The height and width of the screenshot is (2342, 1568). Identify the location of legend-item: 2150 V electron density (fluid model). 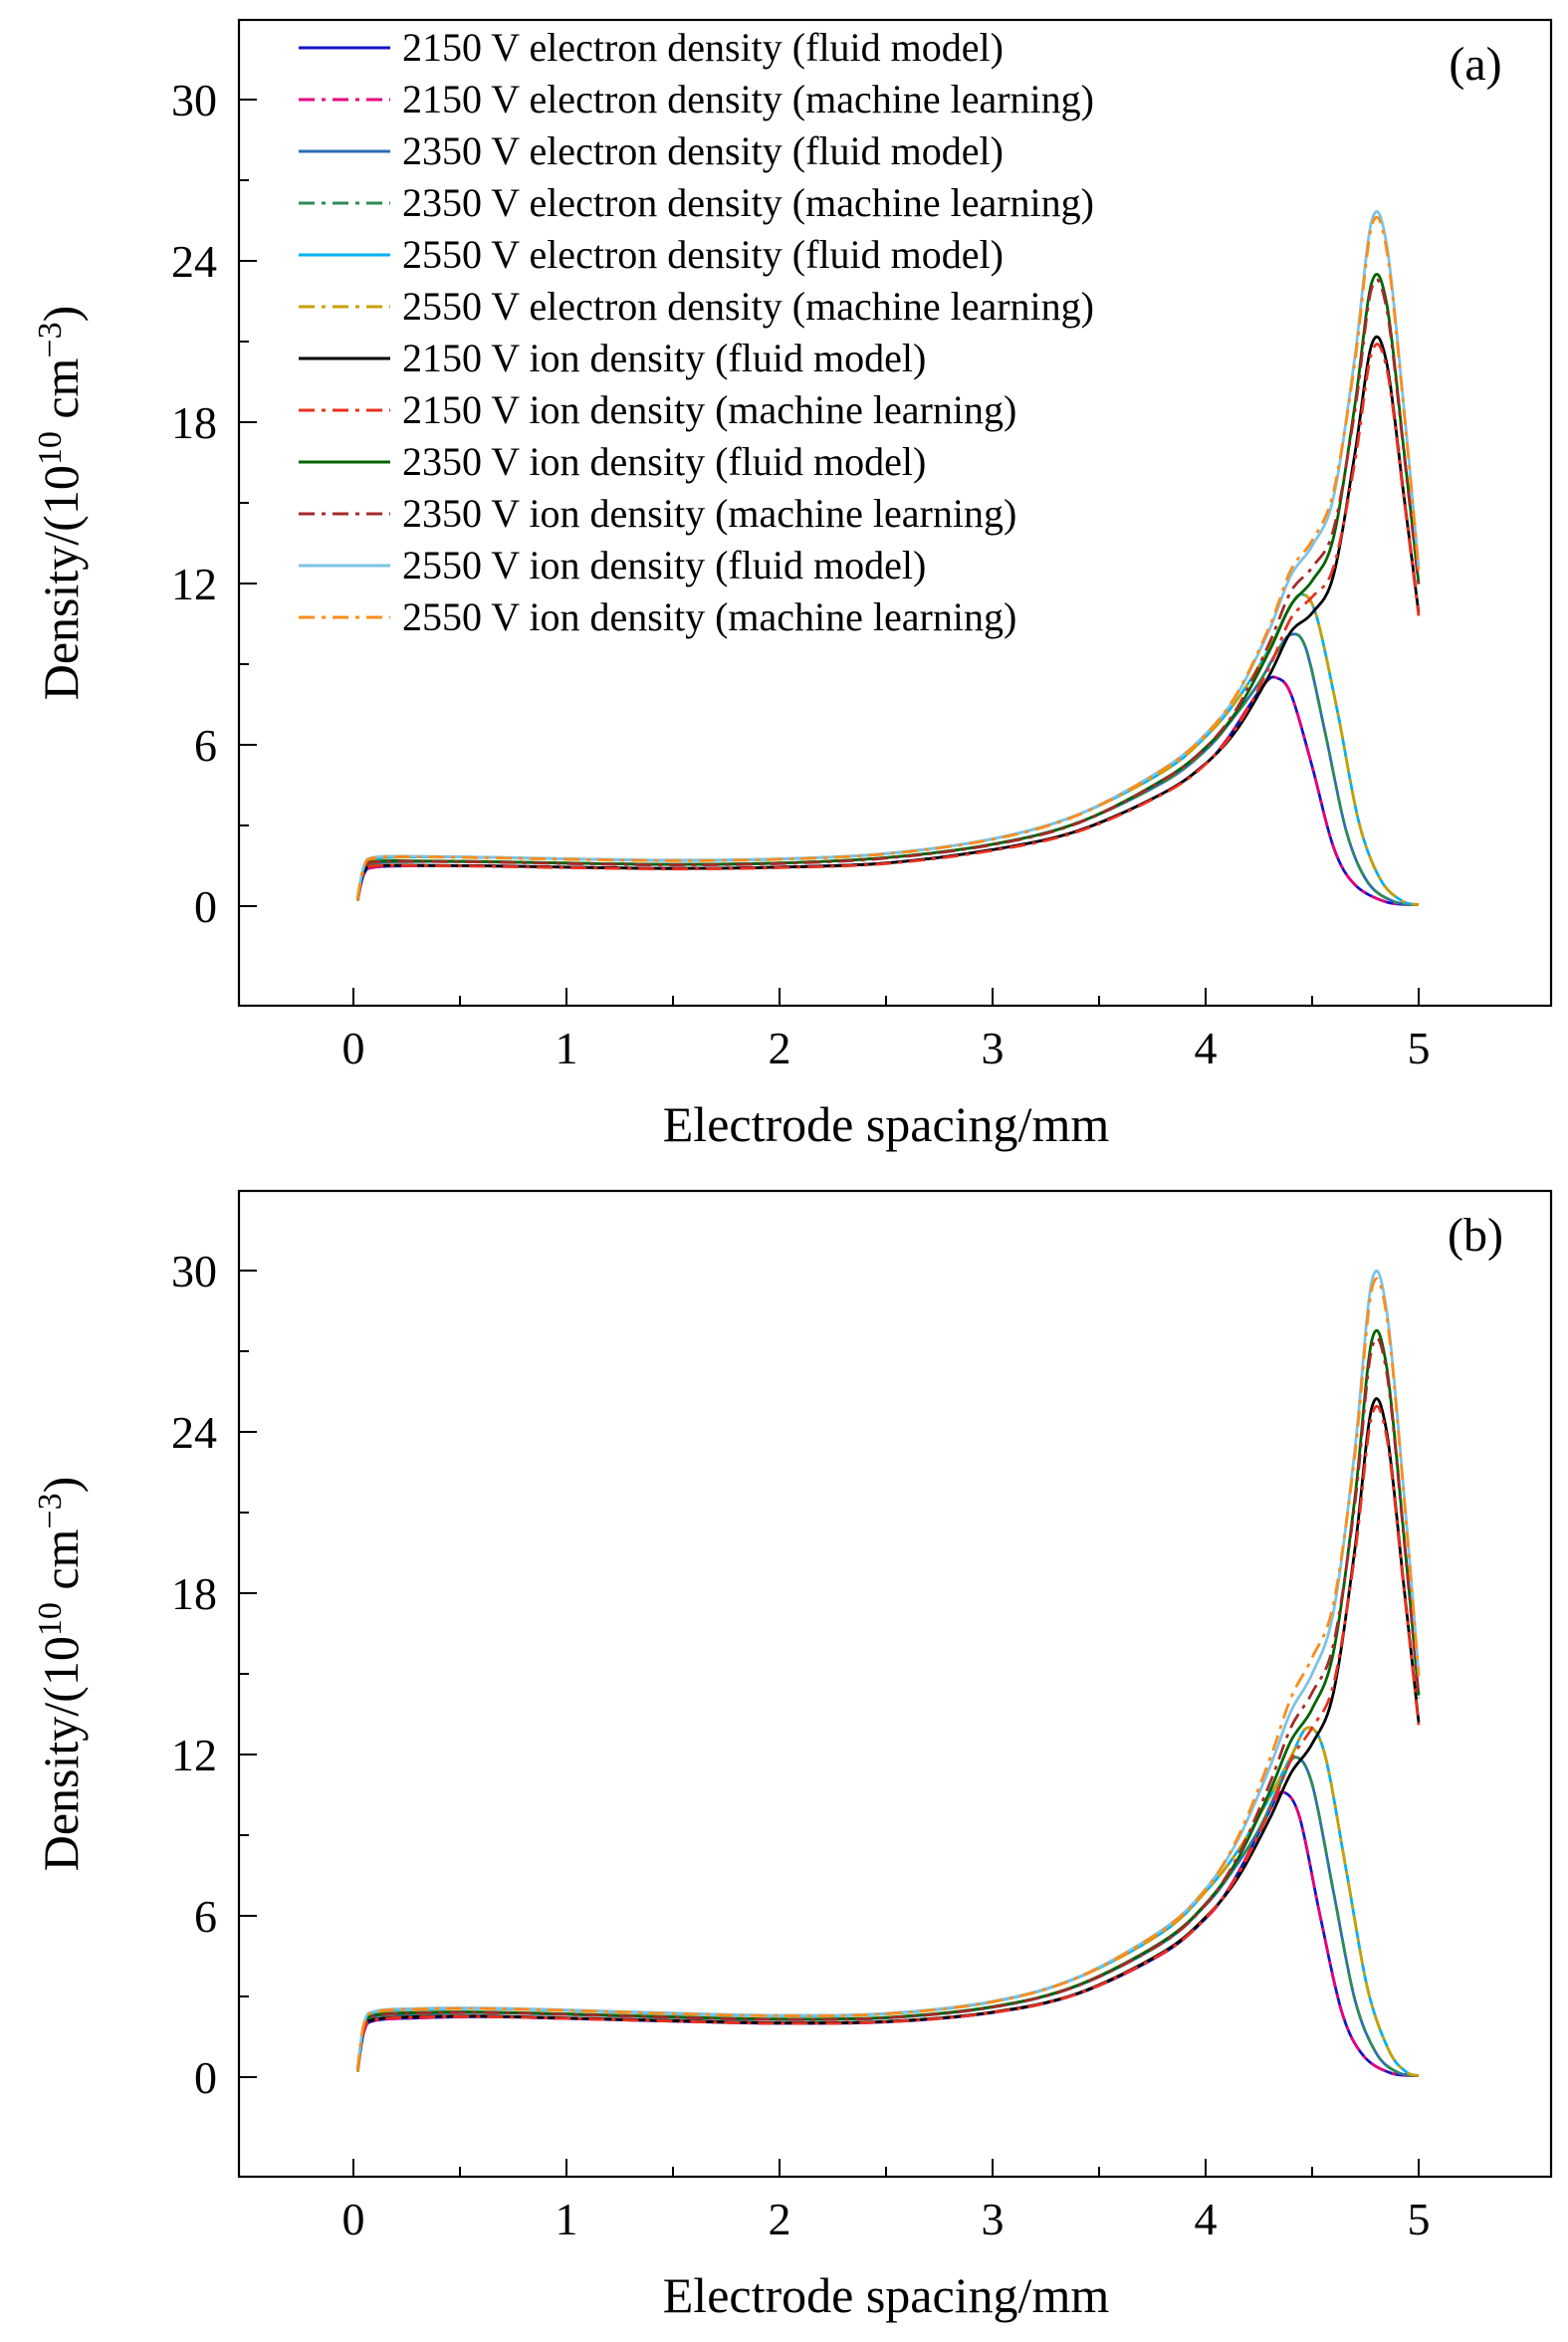
(652, 47).